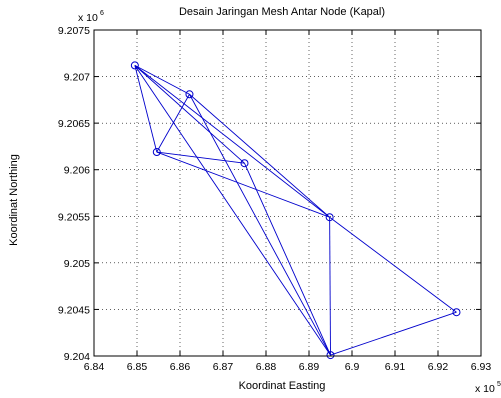  What do you see at coordinates (77, 78) in the screenshot?
I see `y-tick-label: 9.207` at bounding box center [77, 78].